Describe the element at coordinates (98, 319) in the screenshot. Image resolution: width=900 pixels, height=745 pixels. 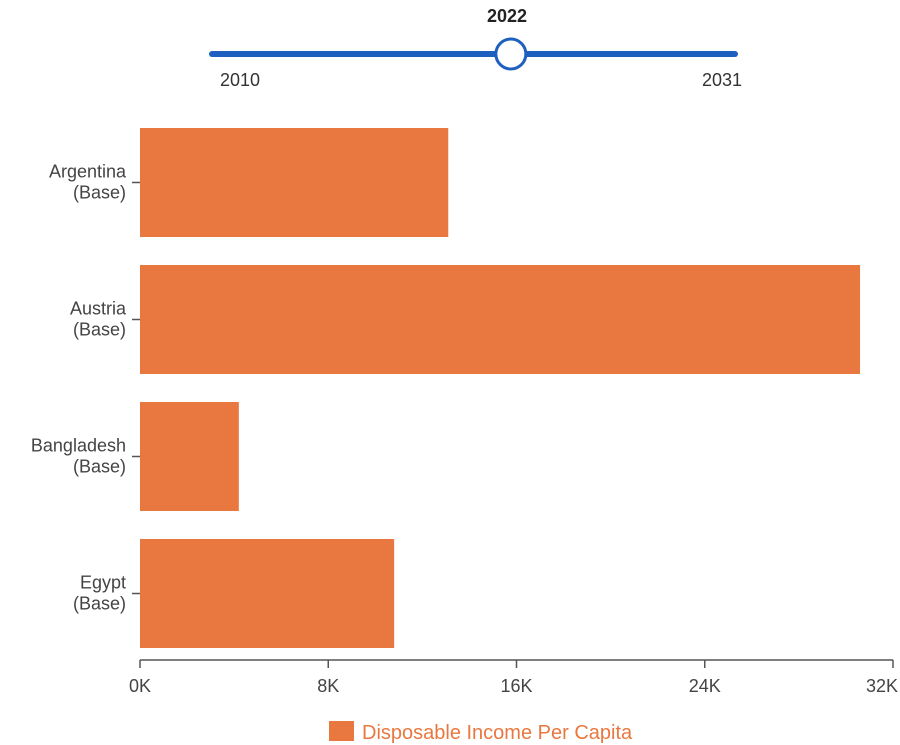
I see `category-label: Austria (Base)` at that location.